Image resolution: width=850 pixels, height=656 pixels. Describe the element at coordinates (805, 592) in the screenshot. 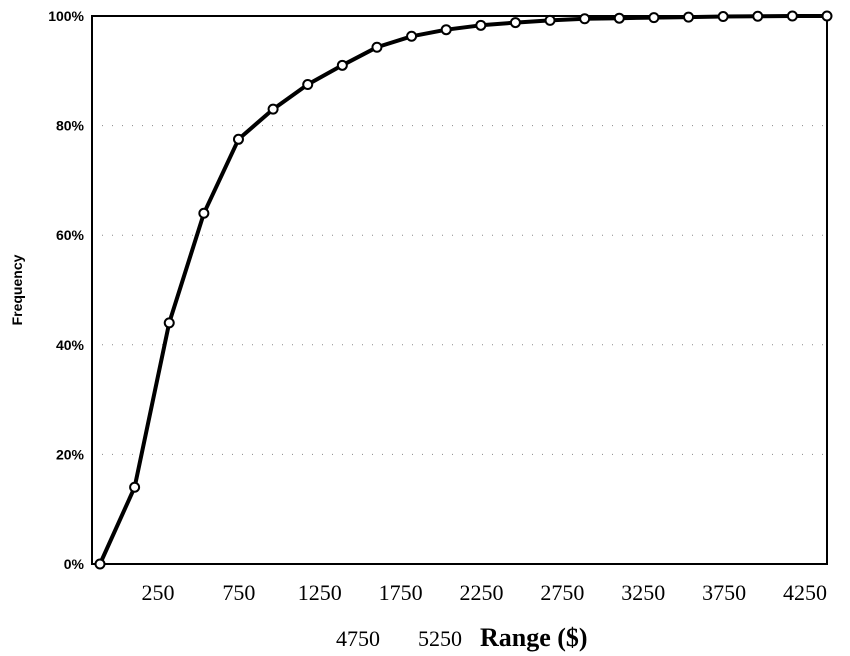

I see `x-tick-label: 4250` at that location.